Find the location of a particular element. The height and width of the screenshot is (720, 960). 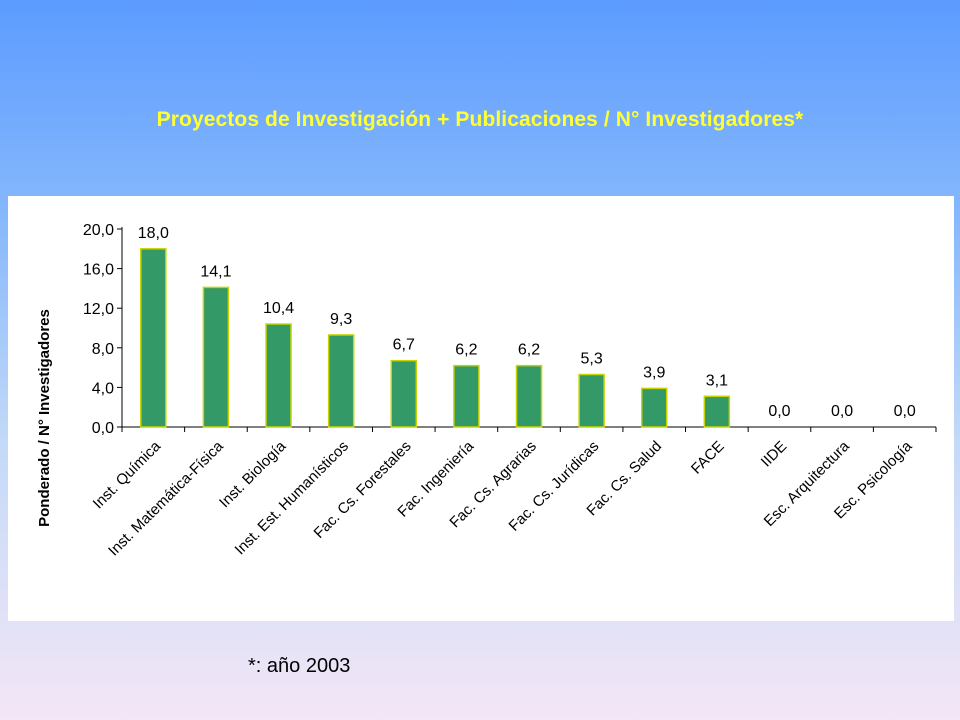

bar-value-label: 3,9 is located at coordinates (654, 372).